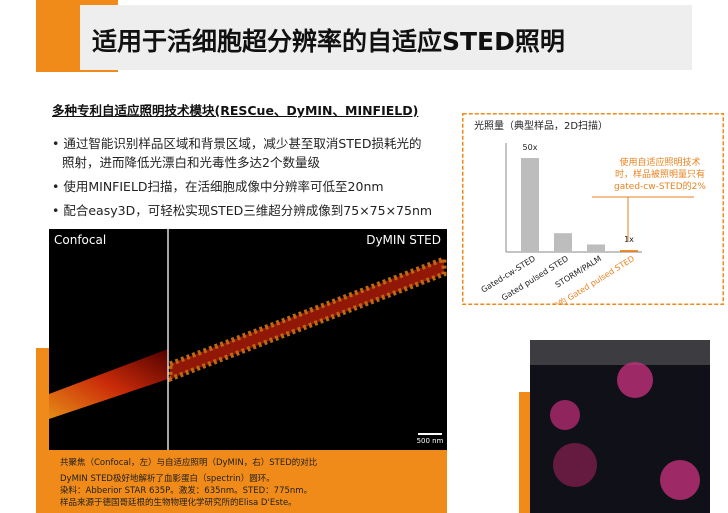 The height and width of the screenshot is (513, 728). Describe the element at coordinates (629, 239) in the screenshot. I see `value-label: 1x` at that location.